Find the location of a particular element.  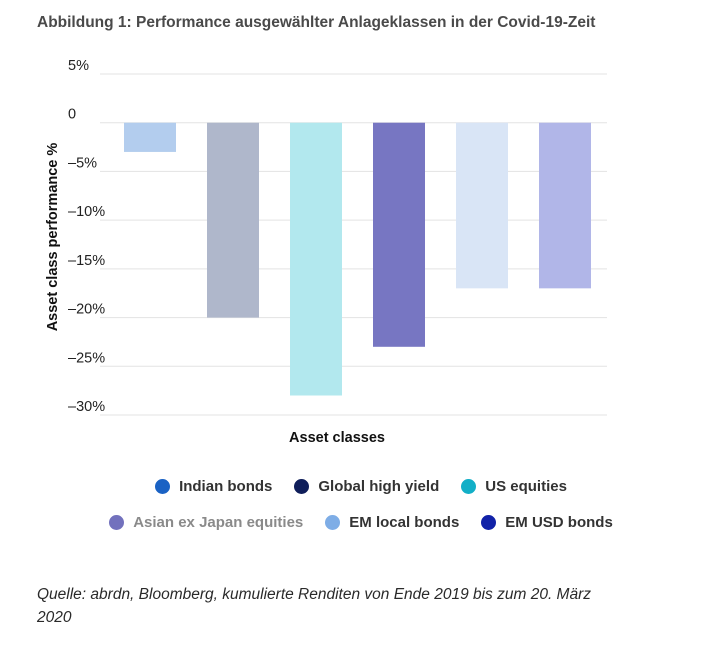

y-tick-label: –15% is located at coordinates (86, 261).